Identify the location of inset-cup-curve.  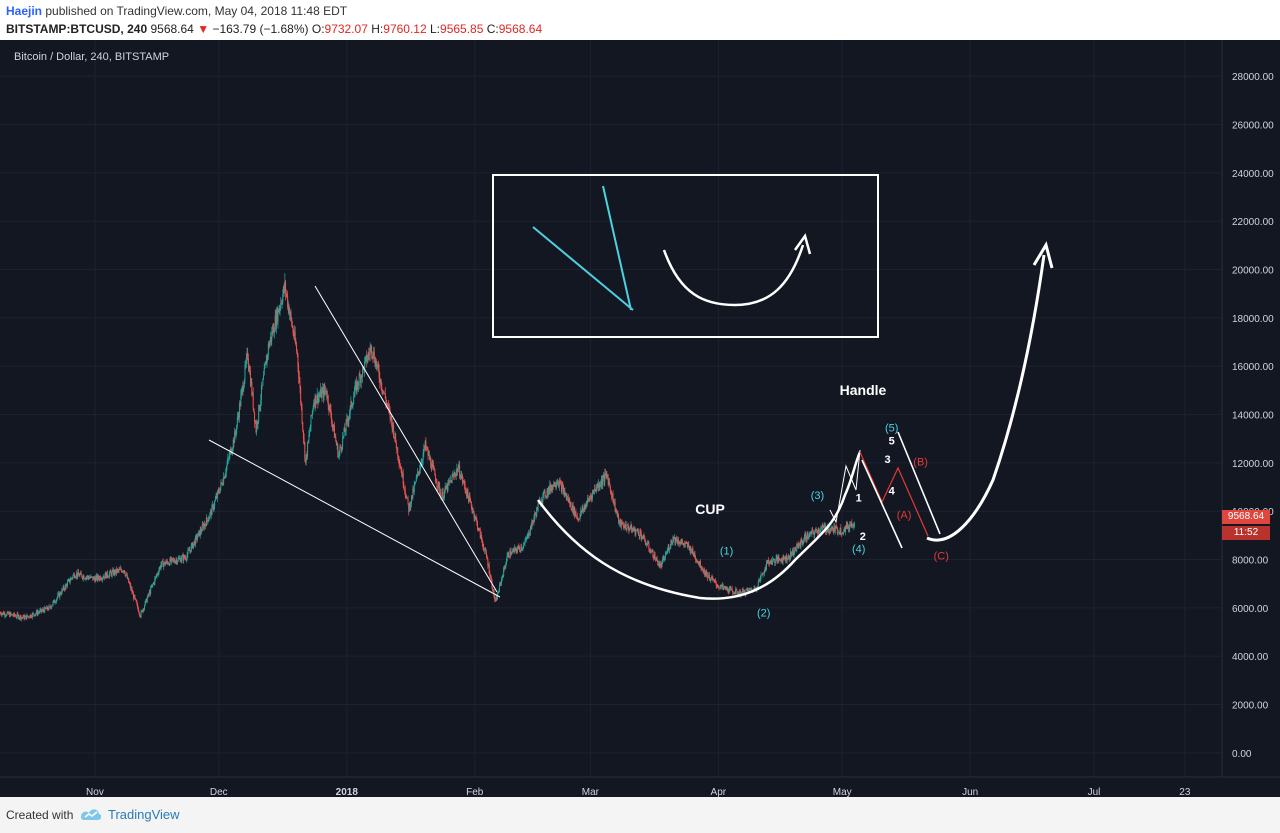
(733, 275).